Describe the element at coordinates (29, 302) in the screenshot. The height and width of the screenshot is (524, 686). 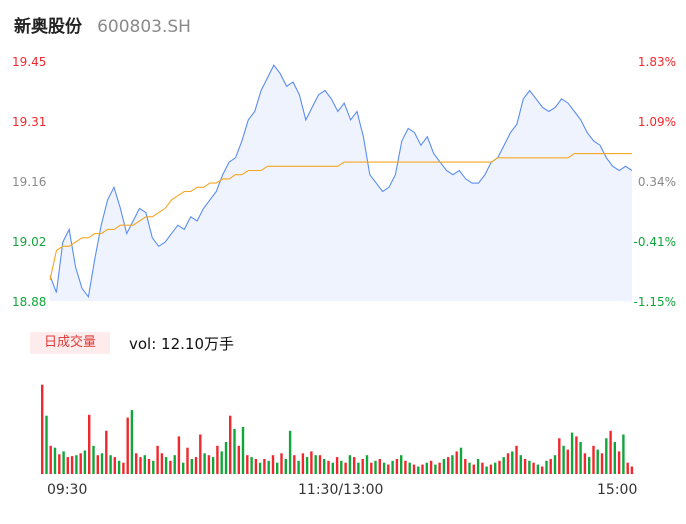
I see `y-tick-left: 18.88` at that location.